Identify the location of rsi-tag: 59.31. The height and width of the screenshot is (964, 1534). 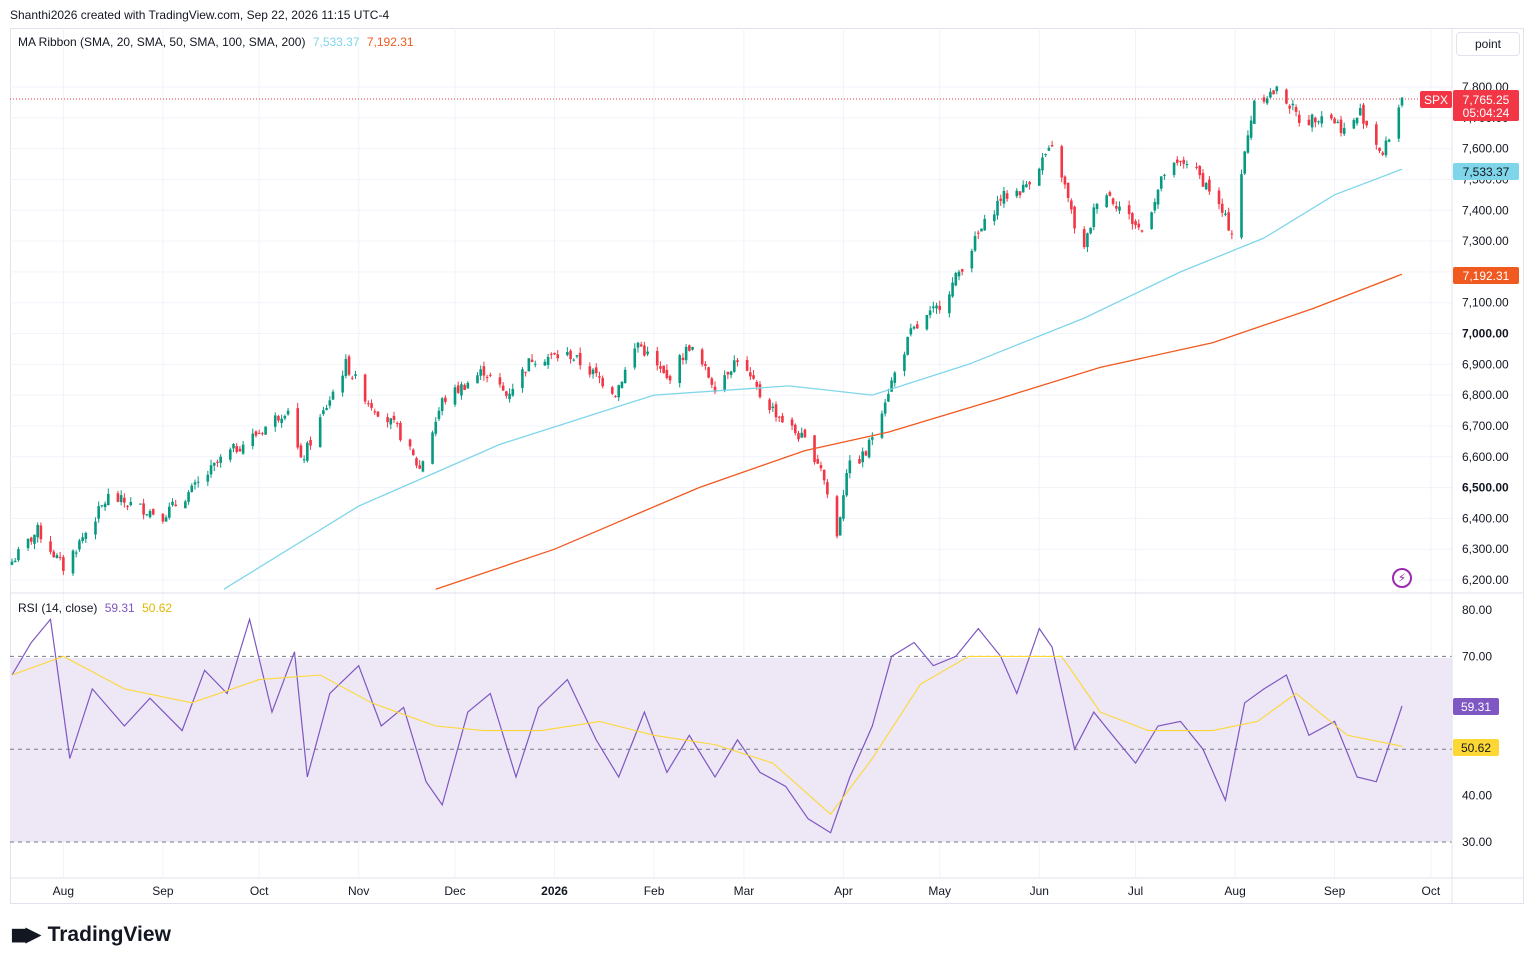
(1476, 707).